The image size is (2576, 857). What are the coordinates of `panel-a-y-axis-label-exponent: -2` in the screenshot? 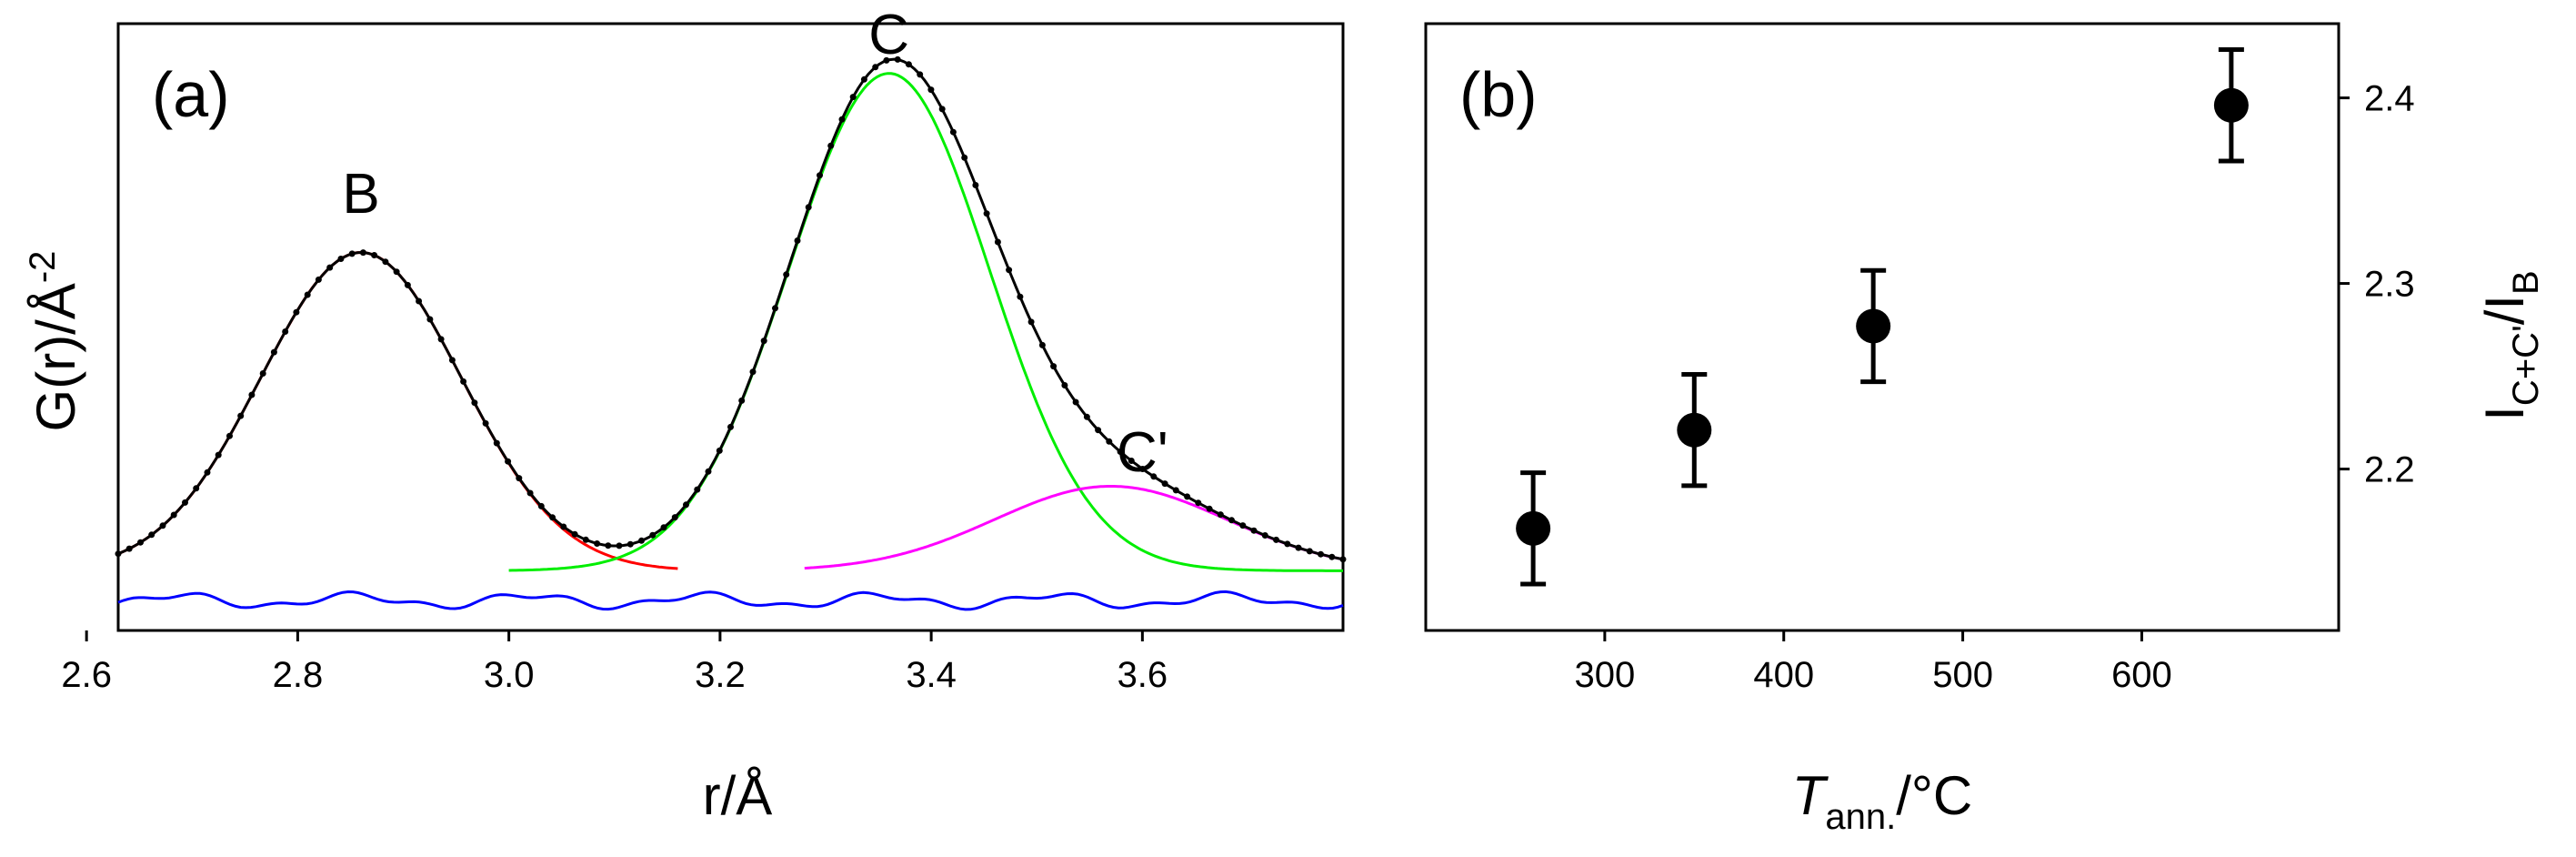 It's located at (43, 267).